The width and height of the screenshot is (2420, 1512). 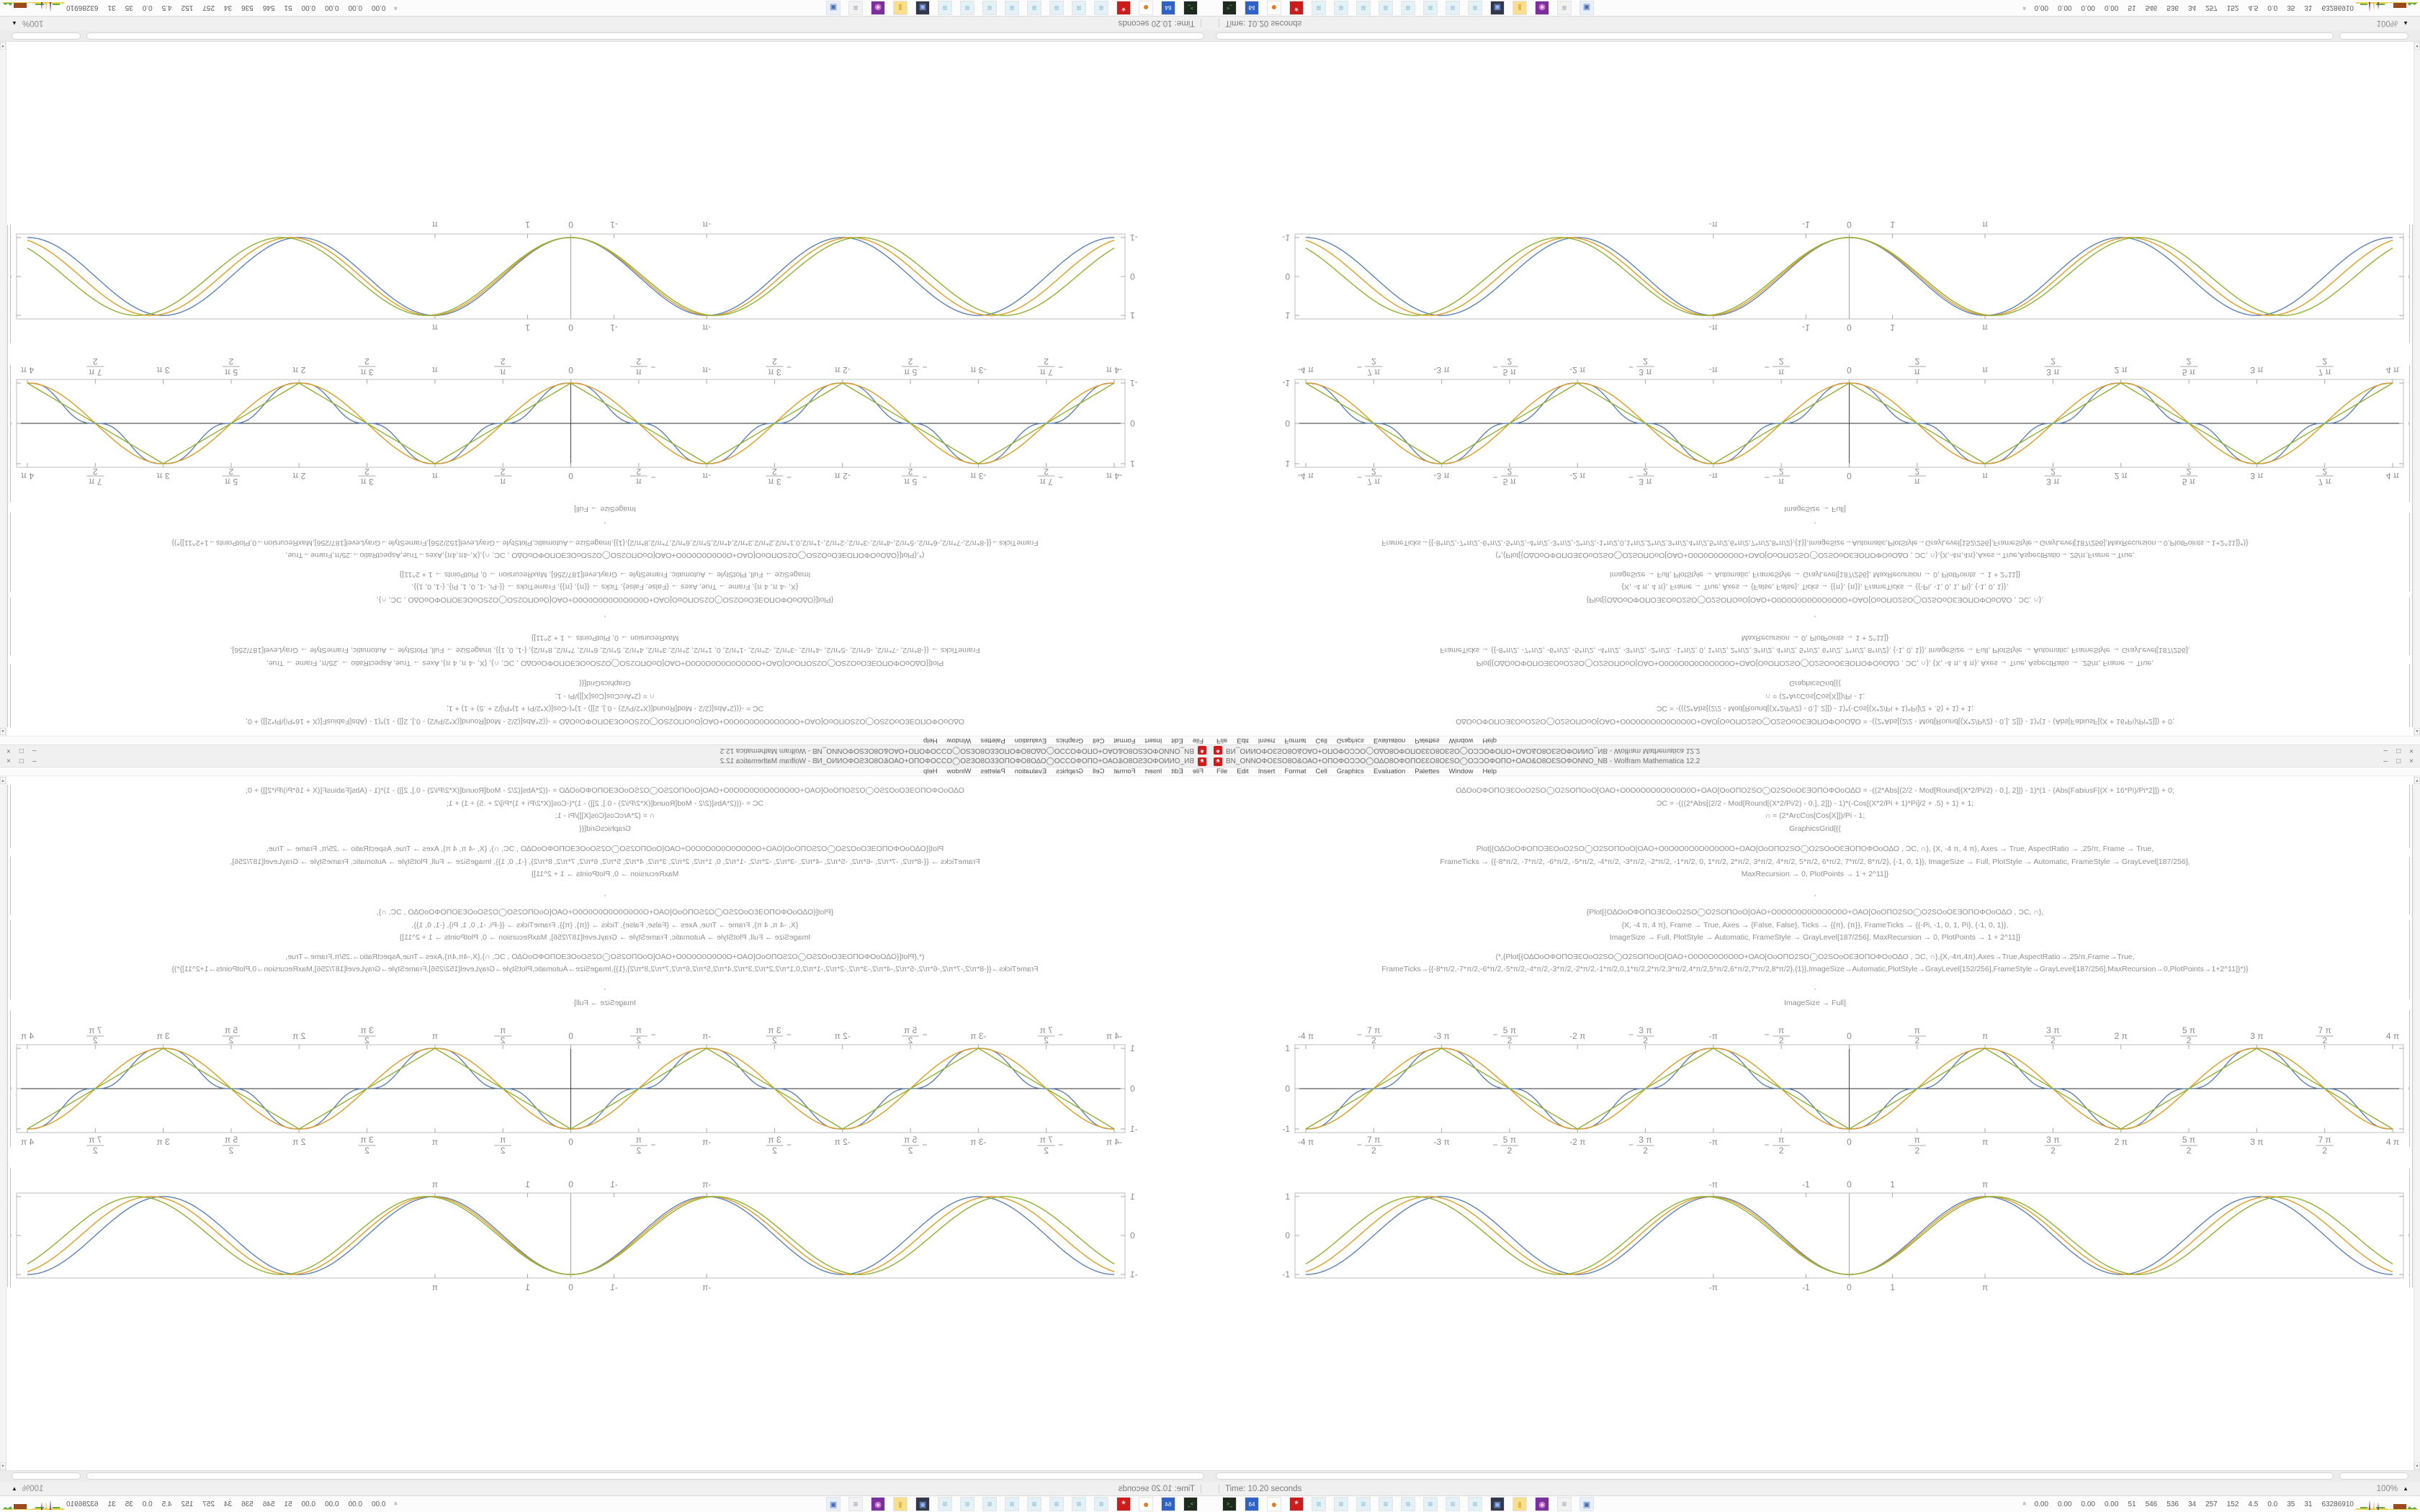 I want to click on magnification-control: 100% ▲, so click(x=2392, y=1489).